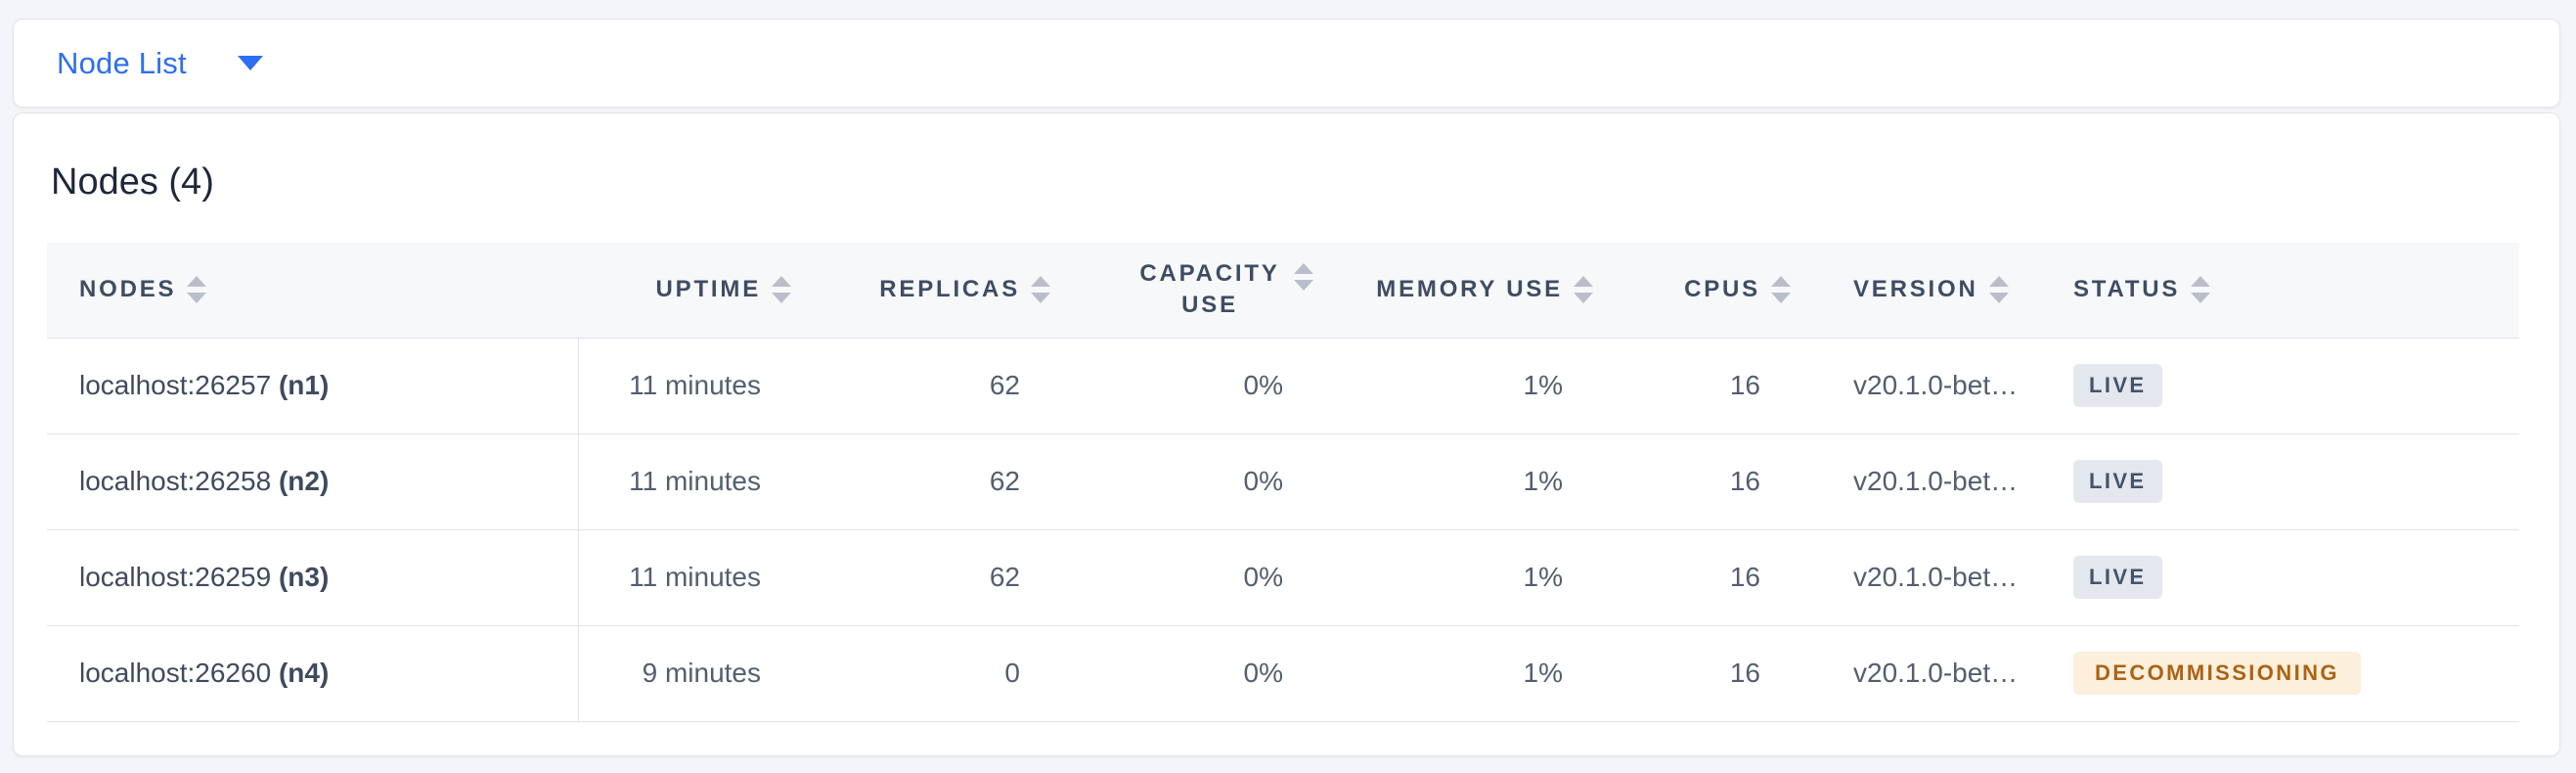 The width and height of the screenshot is (2576, 773). I want to click on column-header-nodes: NODES, so click(312, 291).